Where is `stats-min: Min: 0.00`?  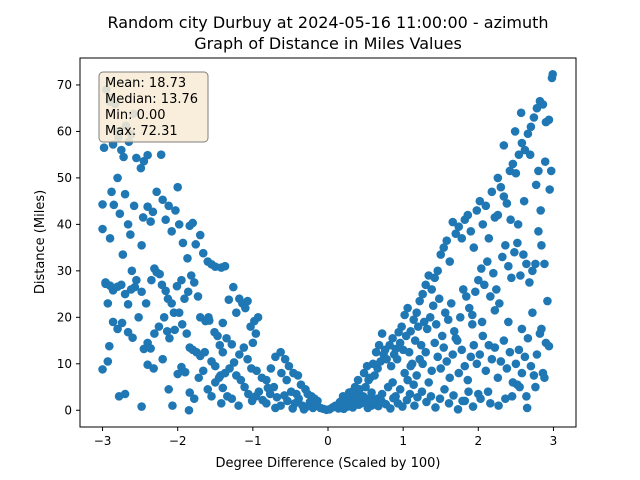 stats-min: Min: 0.00 is located at coordinates (135, 115).